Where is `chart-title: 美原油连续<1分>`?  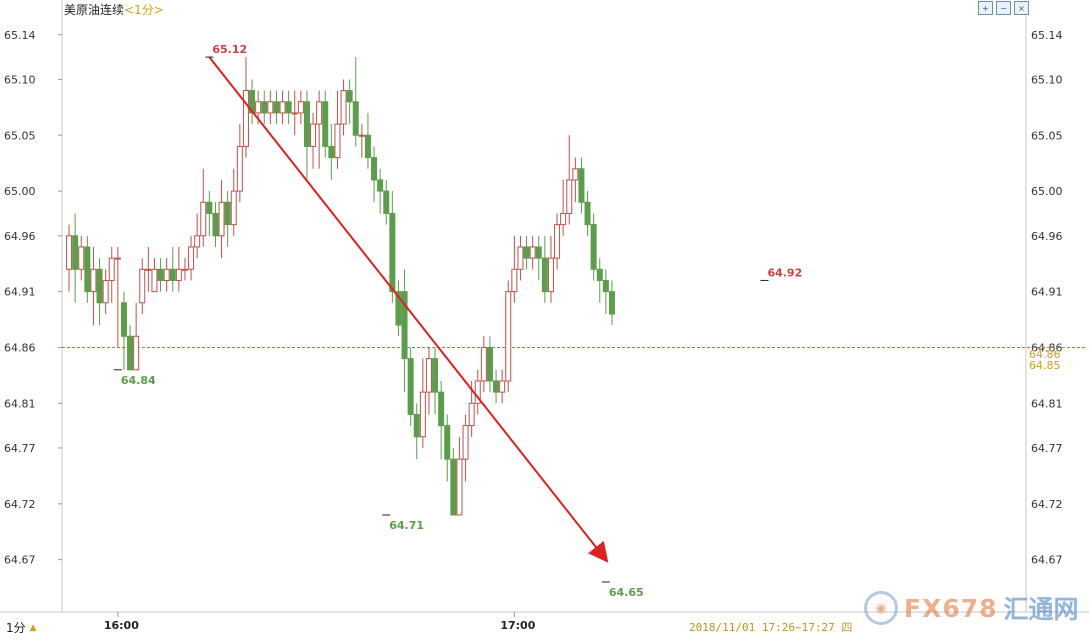 chart-title: 美原油连续<1分> is located at coordinates (114, 9).